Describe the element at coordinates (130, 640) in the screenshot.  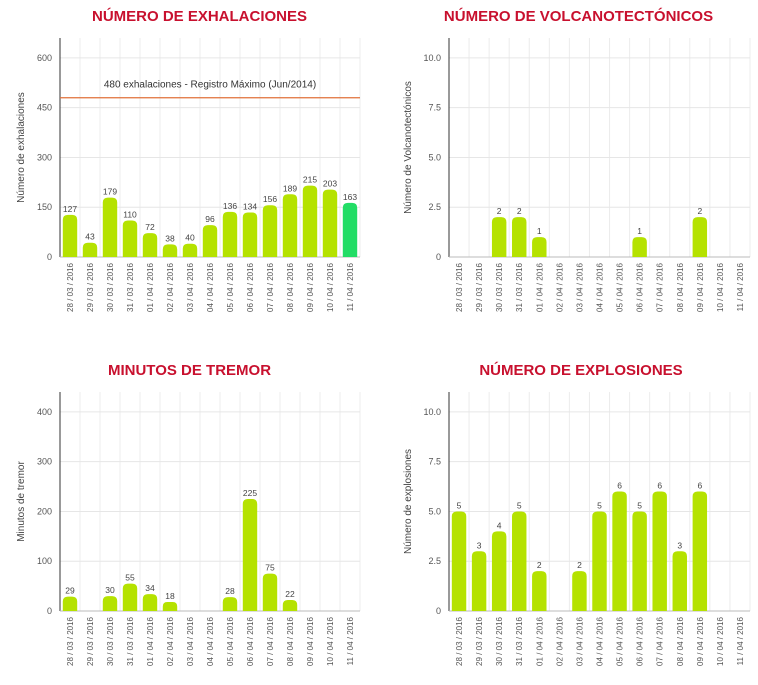
I see `x-tick-label: 31 / 03 / 2016` at that location.